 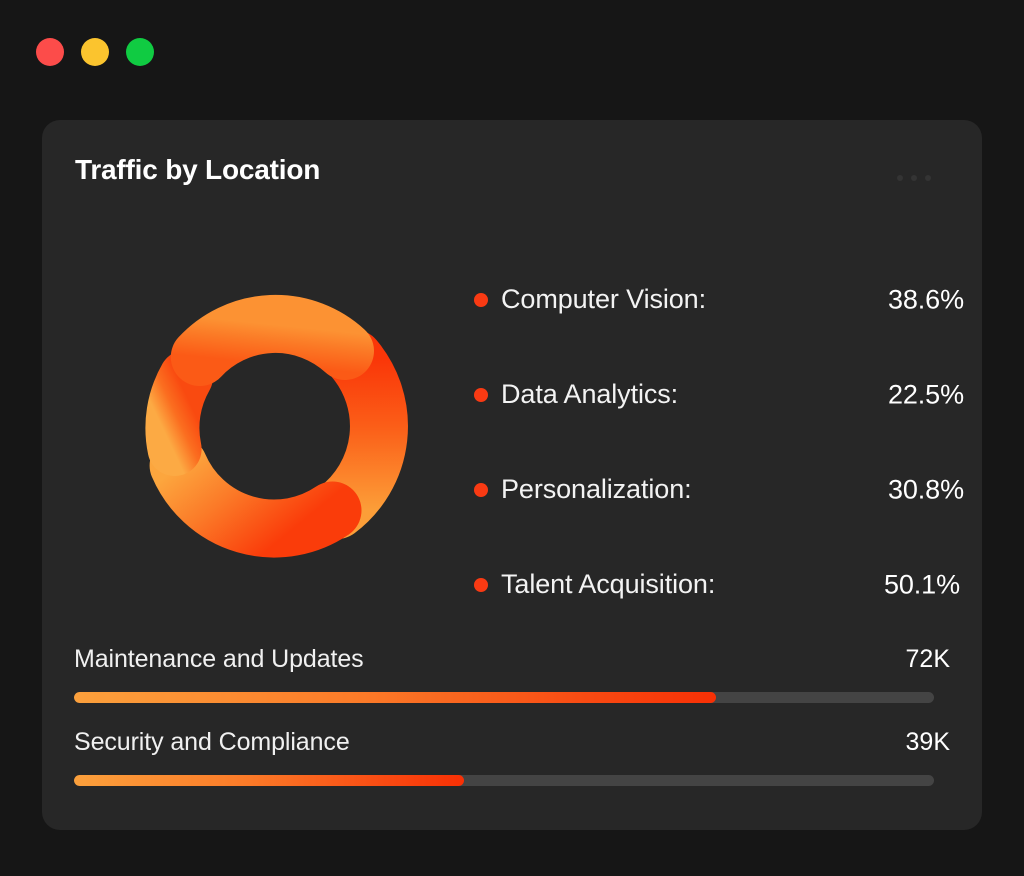 What do you see at coordinates (590, 394) in the screenshot?
I see `legend-label: Data Analytics:` at bounding box center [590, 394].